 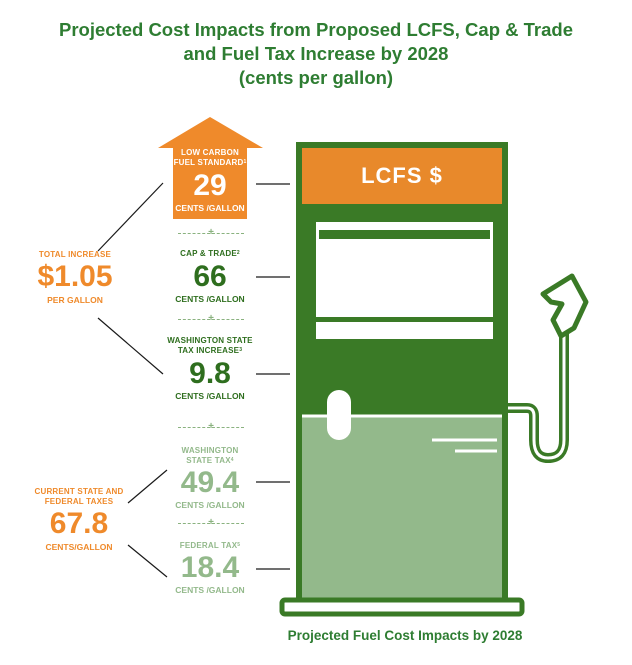 What do you see at coordinates (75, 300) in the screenshot?
I see `total-increase-unit: PER GALLON` at bounding box center [75, 300].